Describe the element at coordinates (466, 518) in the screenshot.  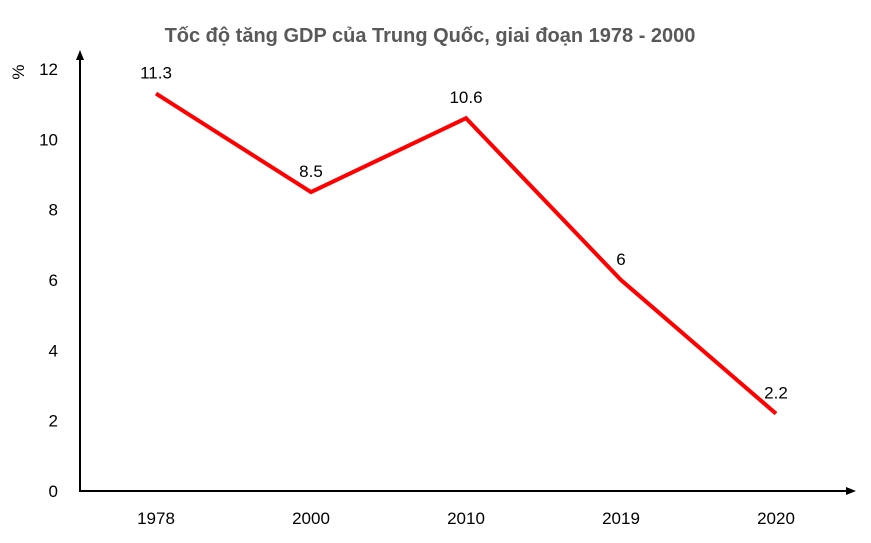
I see `x-tick-label: 2010` at that location.